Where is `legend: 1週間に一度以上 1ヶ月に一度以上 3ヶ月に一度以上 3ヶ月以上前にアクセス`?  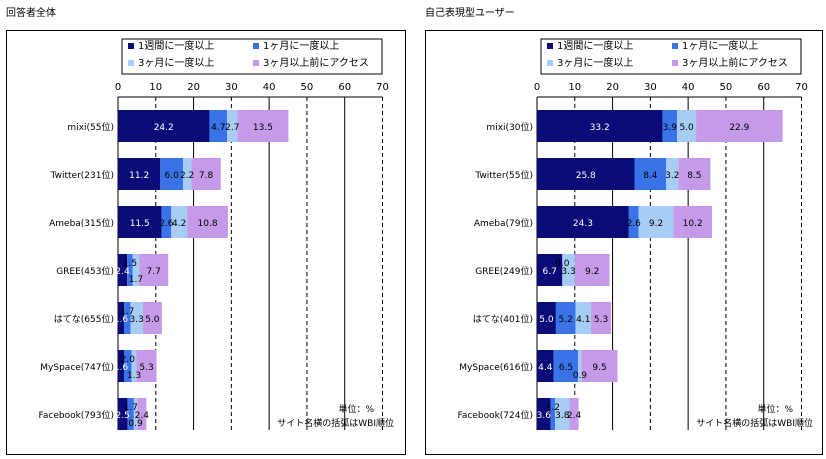
legend: 1週間に一度以上 1ヶ月に一度以上 3ヶ月に一度以上 3ヶ月以上前にアクセス is located at coordinates (252, 56).